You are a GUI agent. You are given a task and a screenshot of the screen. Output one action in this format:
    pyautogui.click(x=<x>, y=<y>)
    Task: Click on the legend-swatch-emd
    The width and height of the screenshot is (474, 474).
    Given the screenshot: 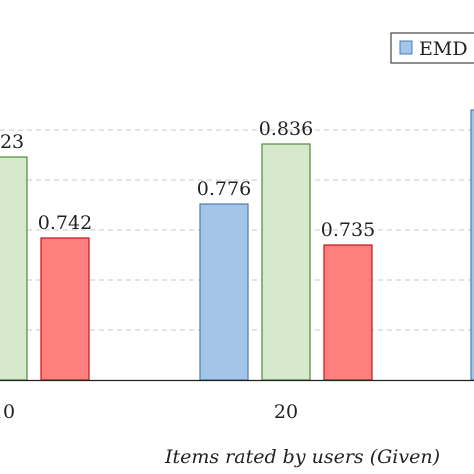 What is the action you would take?
    pyautogui.click(x=406, y=47)
    